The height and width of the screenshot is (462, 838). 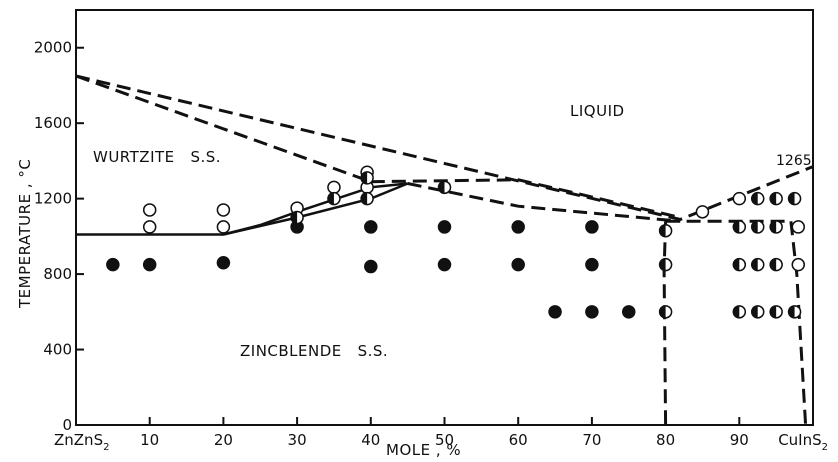 What do you see at coordinates (53, 123) in the screenshot?
I see `y-tick-label: 1600` at bounding box center [53, 123].